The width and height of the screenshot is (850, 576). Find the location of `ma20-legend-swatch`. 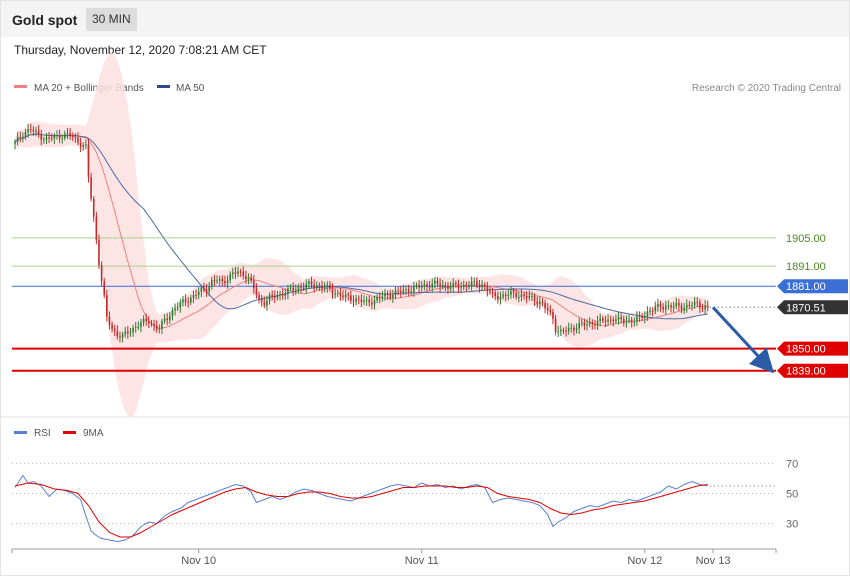

ma20-legend-swatch is located at coordinates (20, 86).